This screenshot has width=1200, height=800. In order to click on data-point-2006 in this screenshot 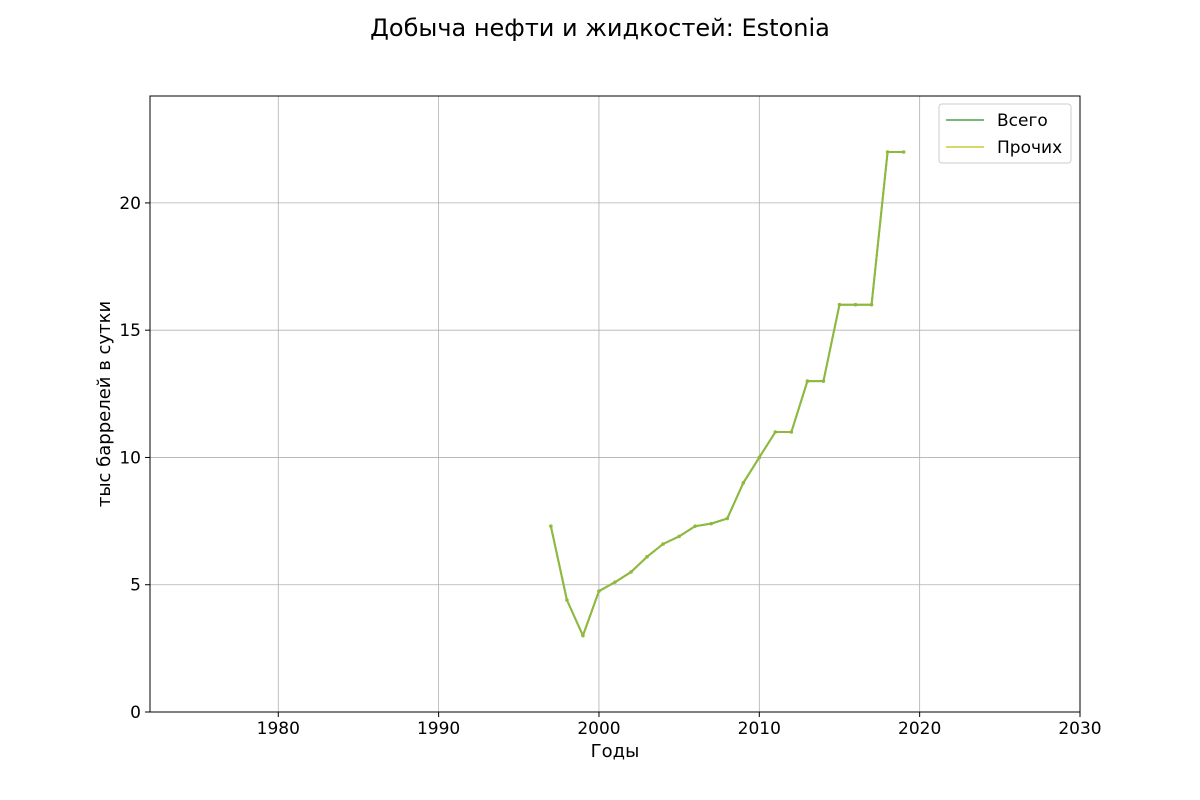, I will do `click(695, 526)`.